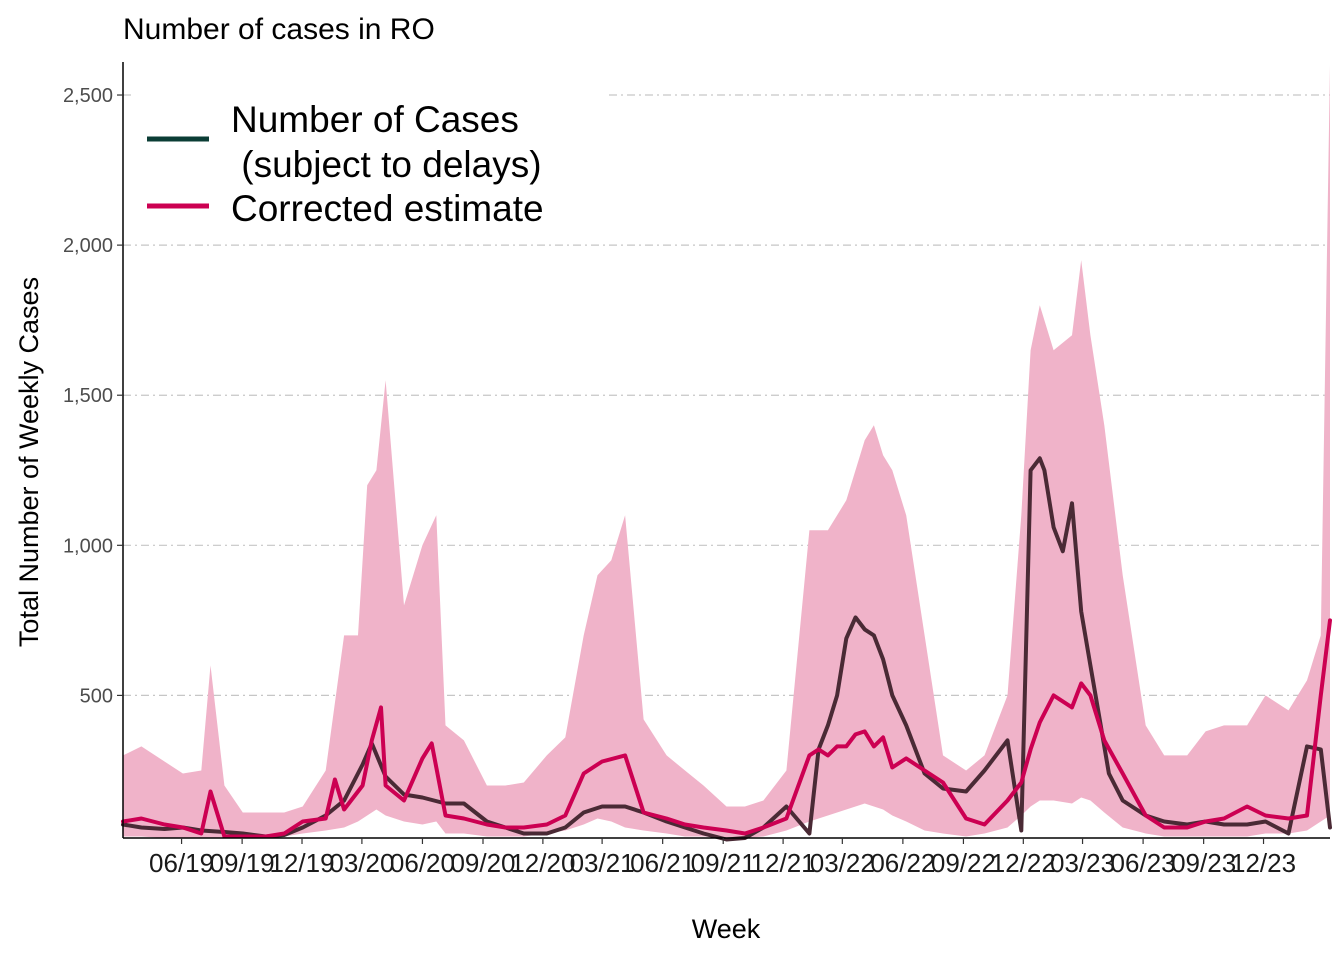  Describe the element at coordinates (422, 863) in the screenshot. I see `x-tick-label: 06/20` at that location.